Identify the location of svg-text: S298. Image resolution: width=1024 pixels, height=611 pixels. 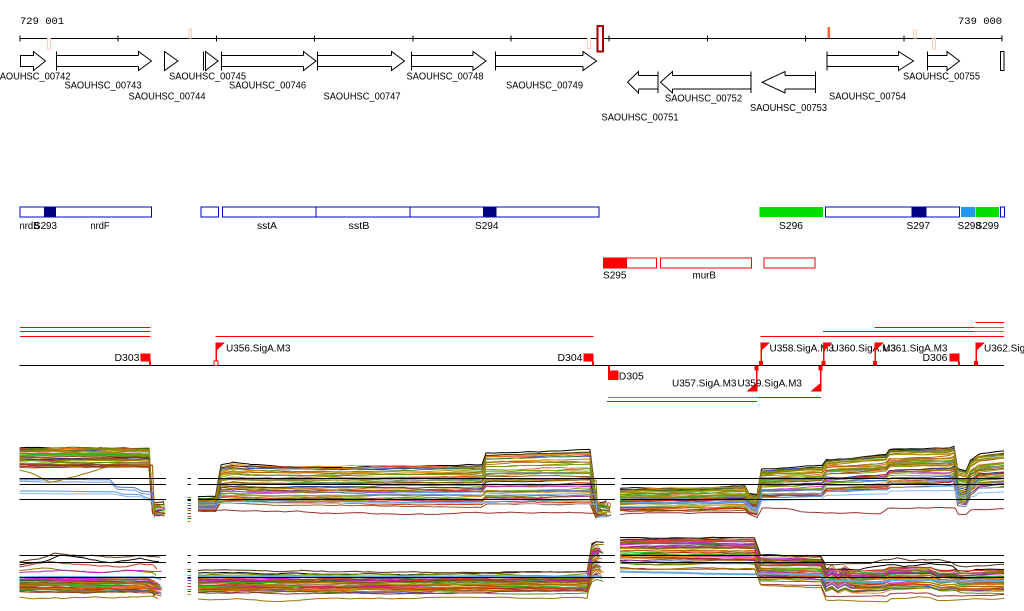
(970, 226).